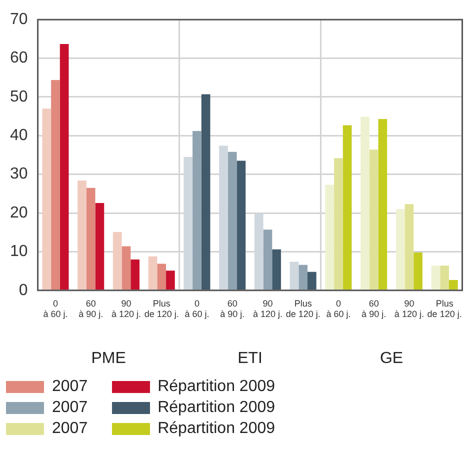 This screenshot has width=470, height=449. Describe the element at coordinates (250, 358) in the screenshot. I see `text: ETI` at that location.